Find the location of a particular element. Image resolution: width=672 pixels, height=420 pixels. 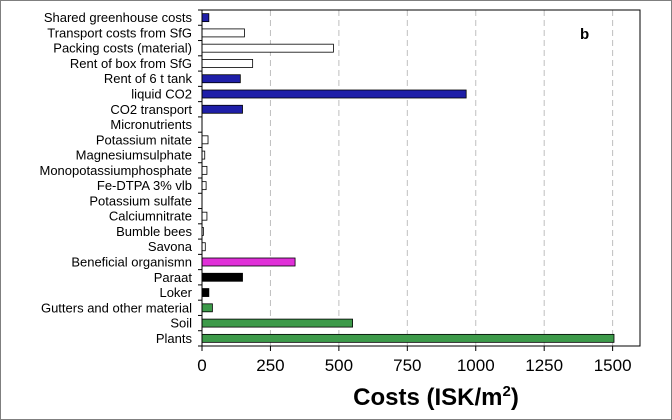

x-tick-label: 1250 is located at coordinates (544, 365).